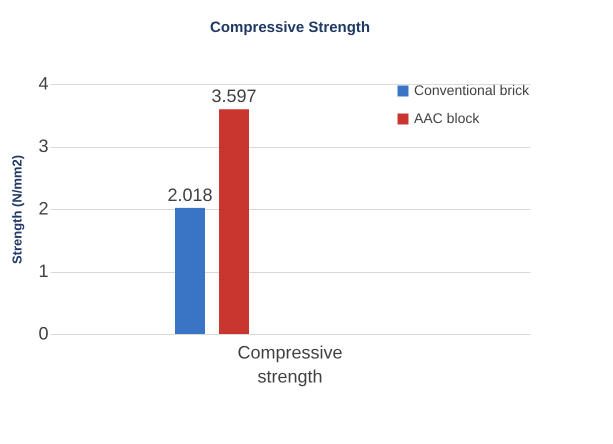 The image size is (613, 444). I want to click on legend-label: Conventional brick, so click(472, 90).